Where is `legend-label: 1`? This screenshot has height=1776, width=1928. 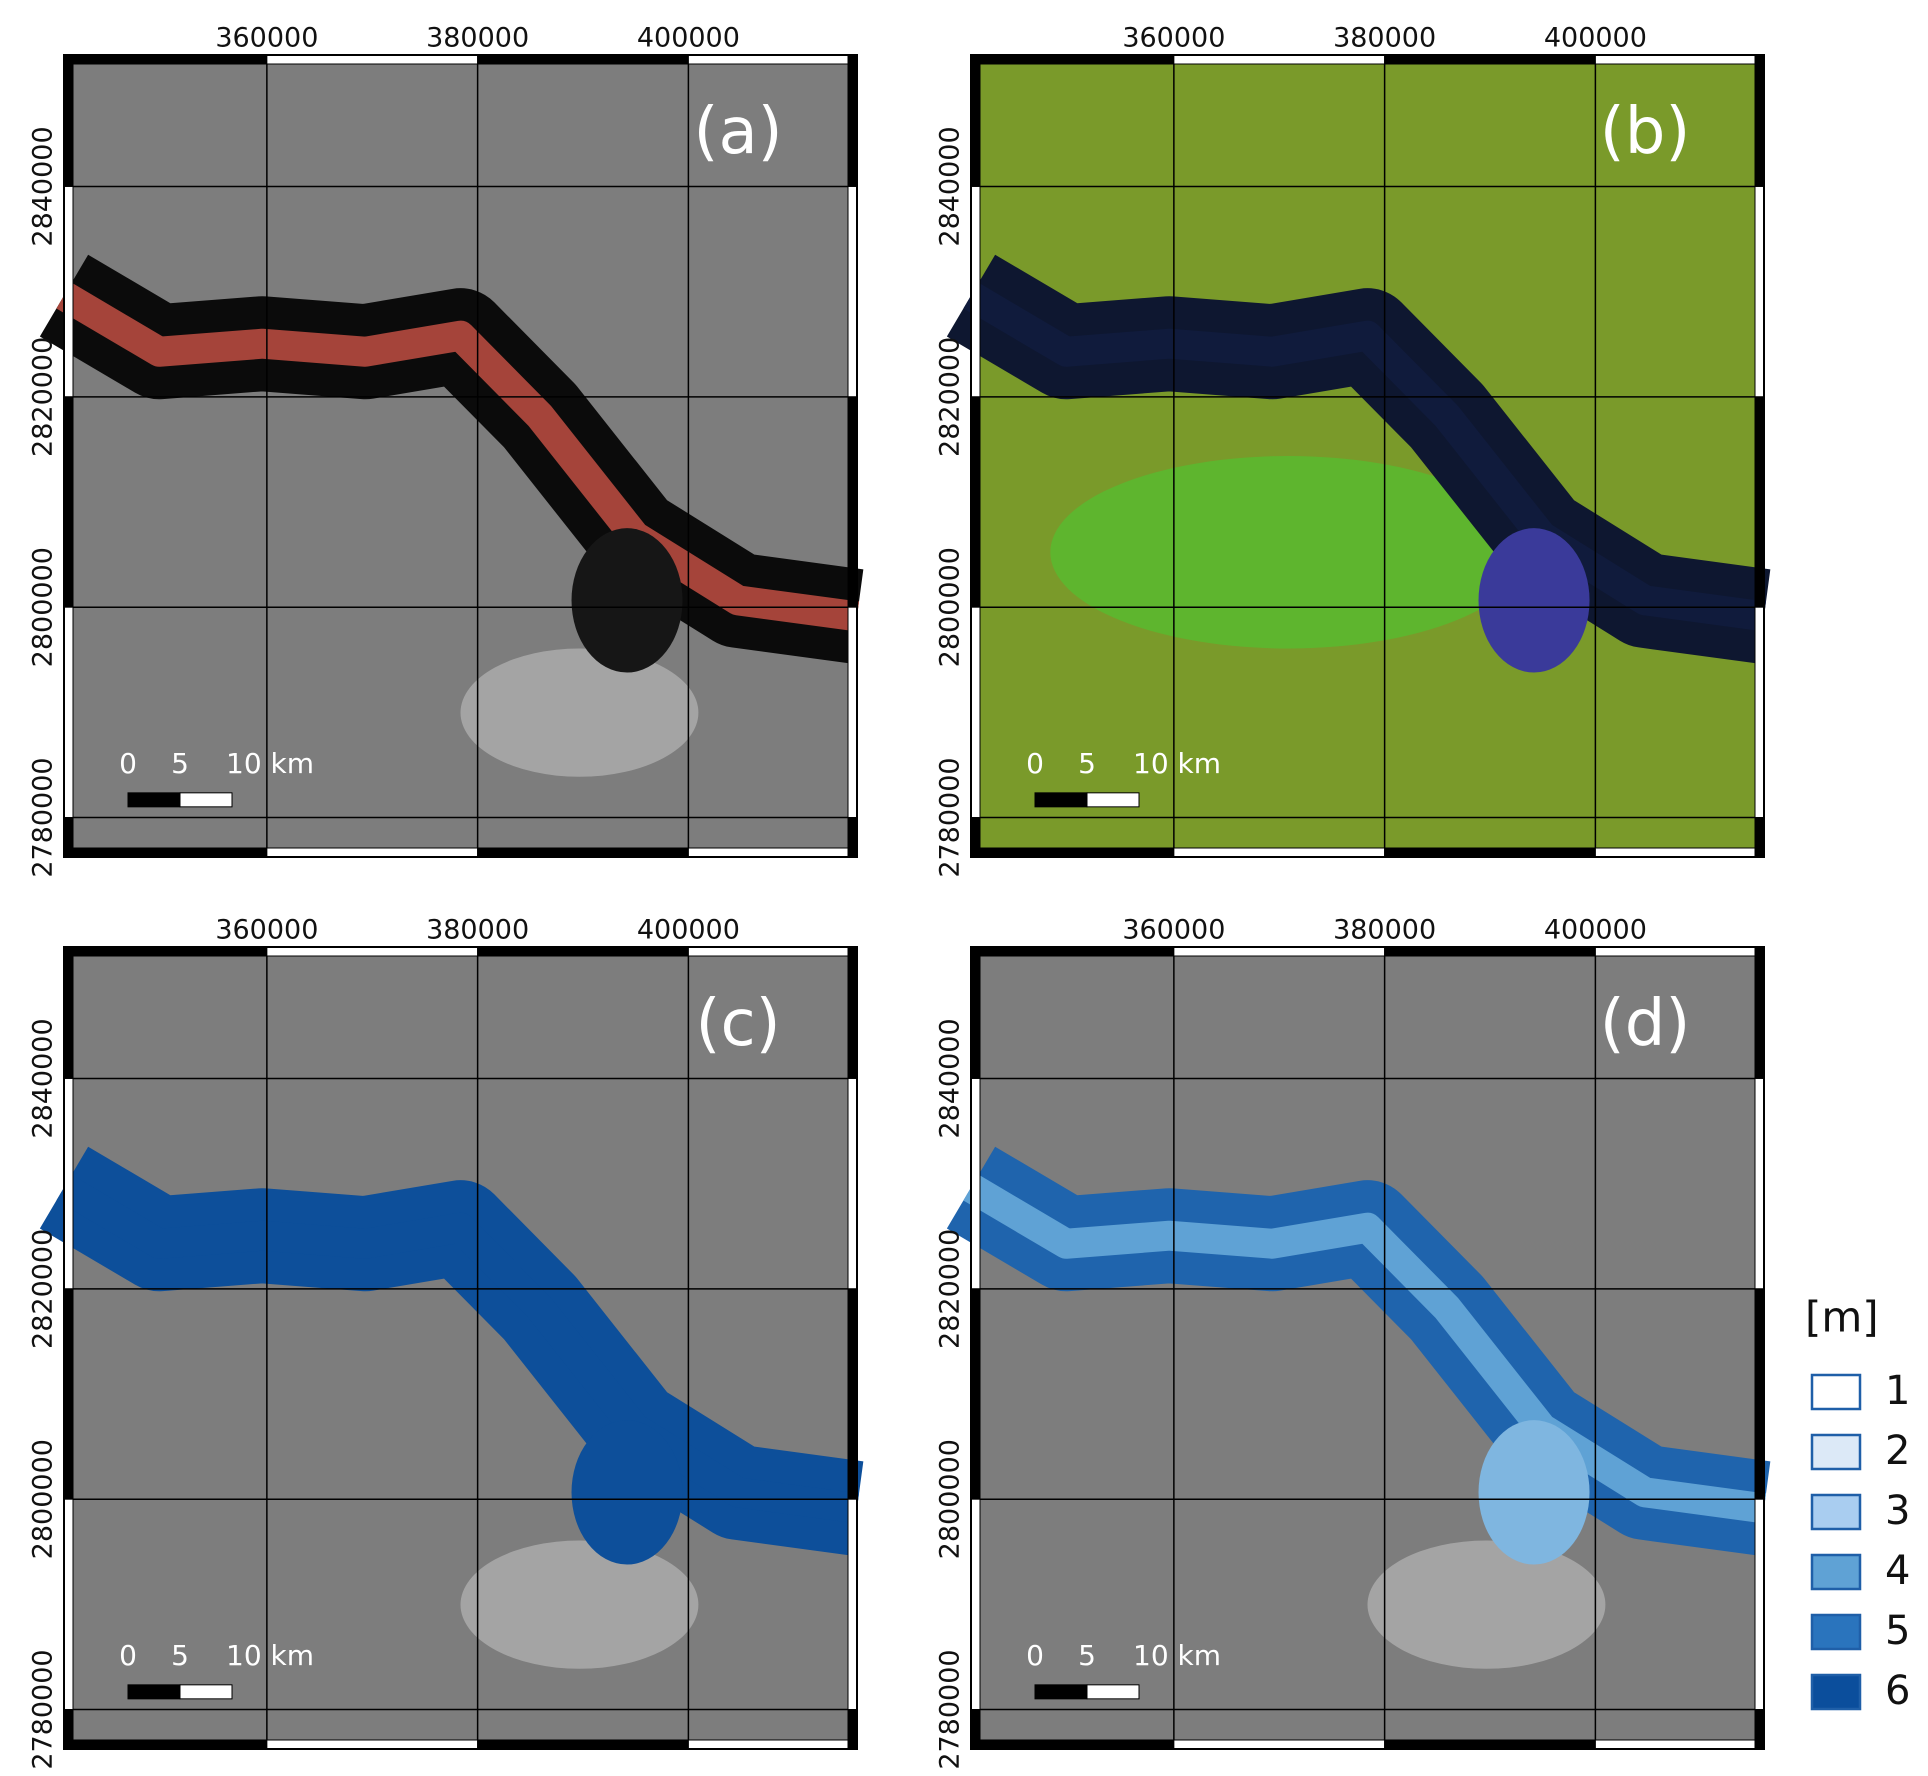
legend-label: 1 is located at coordinates (1897, 1391).